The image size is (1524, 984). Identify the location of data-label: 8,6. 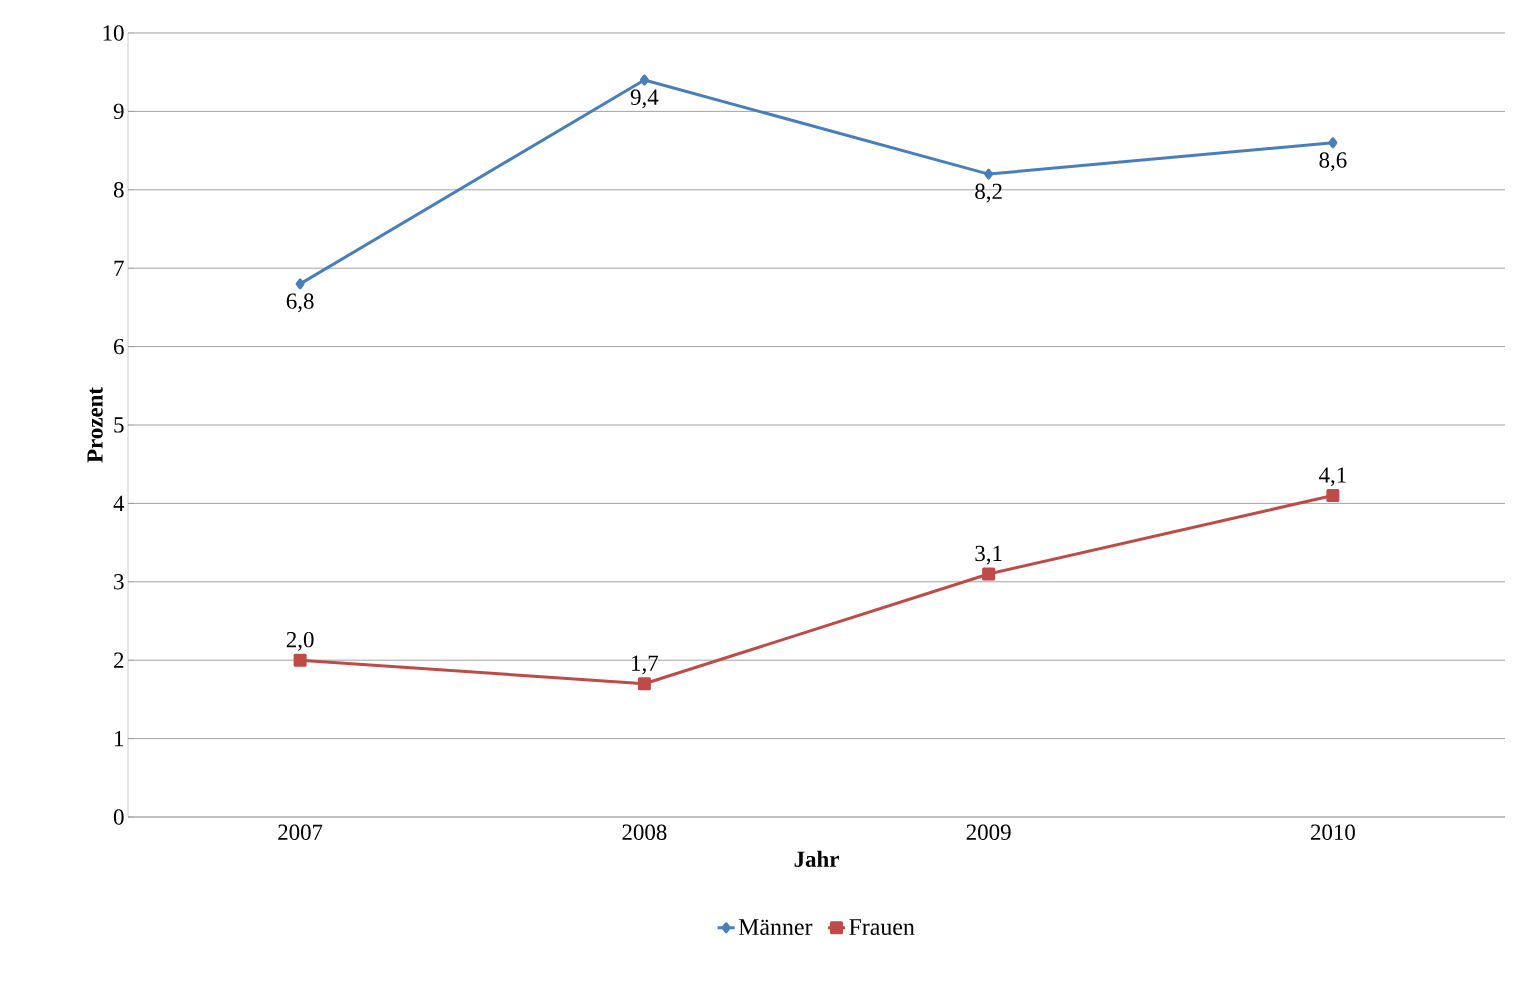
(1333, 162).